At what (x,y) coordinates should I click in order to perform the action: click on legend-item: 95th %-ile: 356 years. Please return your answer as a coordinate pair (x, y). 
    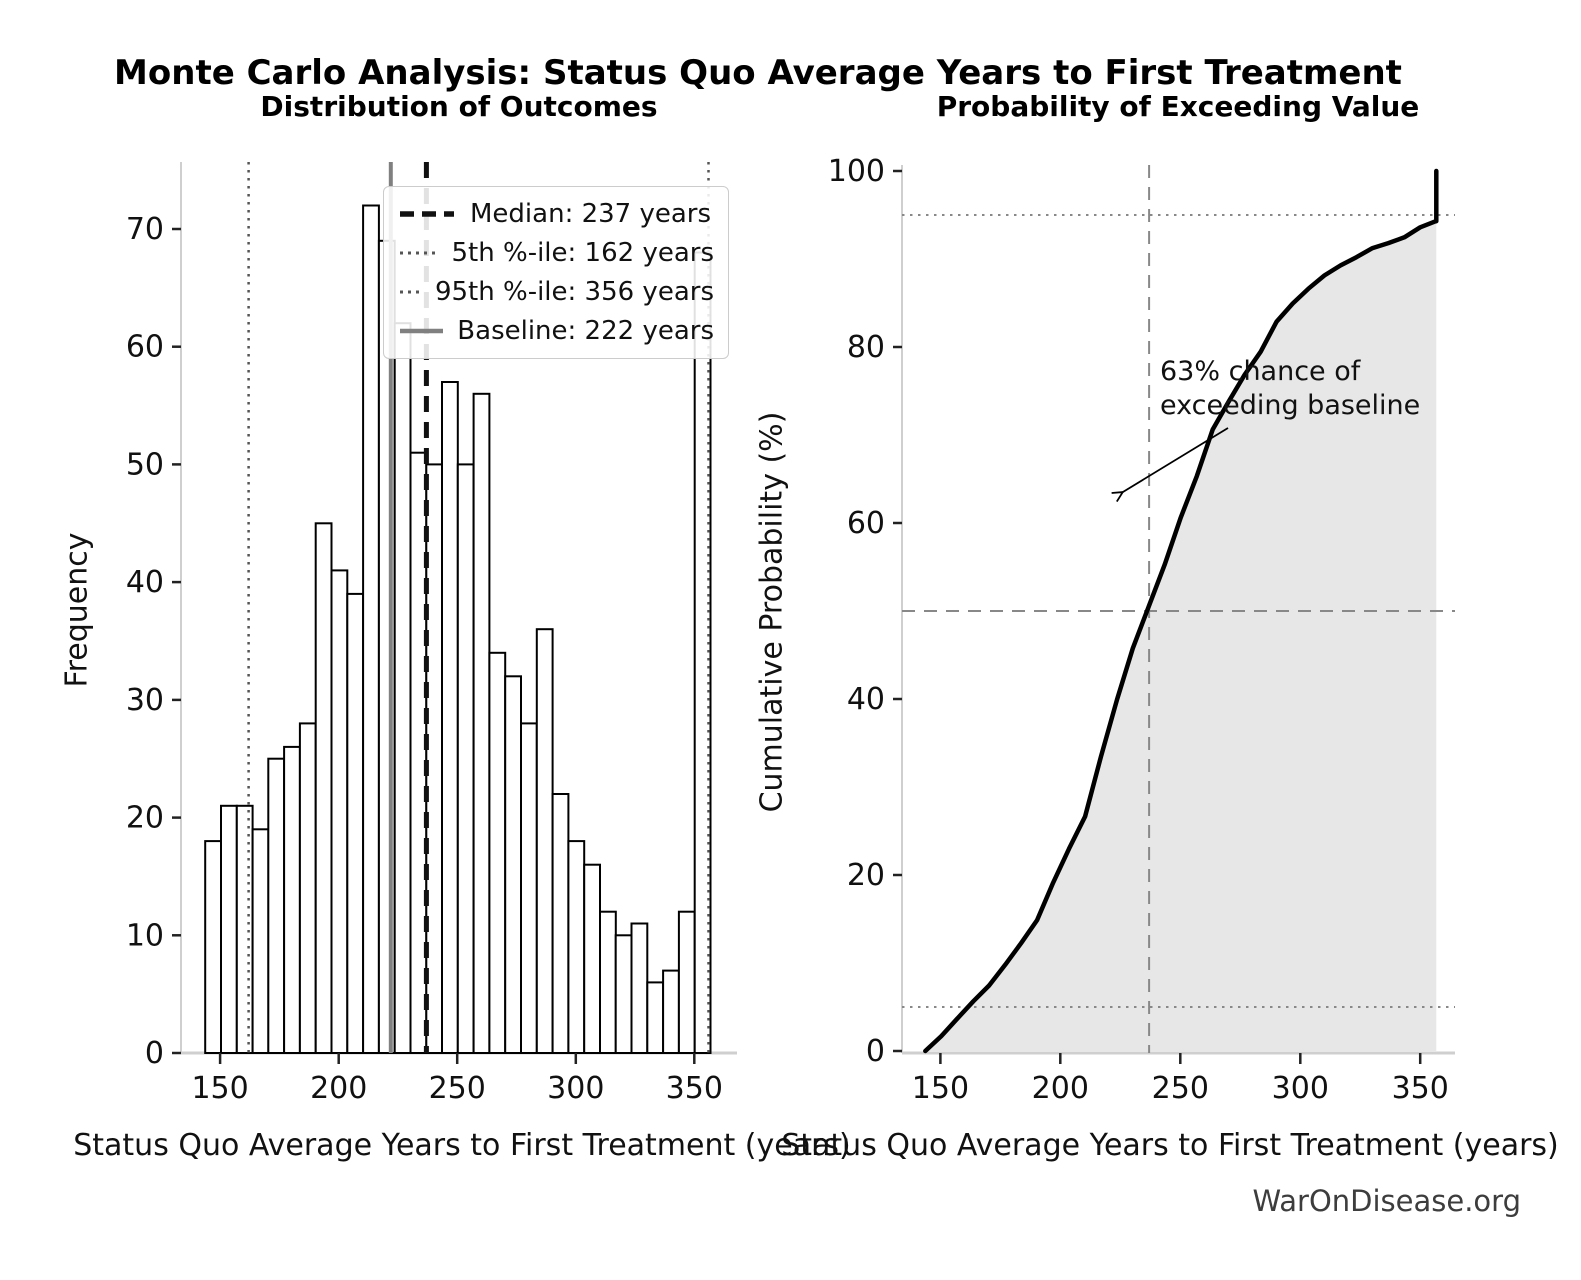
    Looking at the image, I should click on (556, 292).